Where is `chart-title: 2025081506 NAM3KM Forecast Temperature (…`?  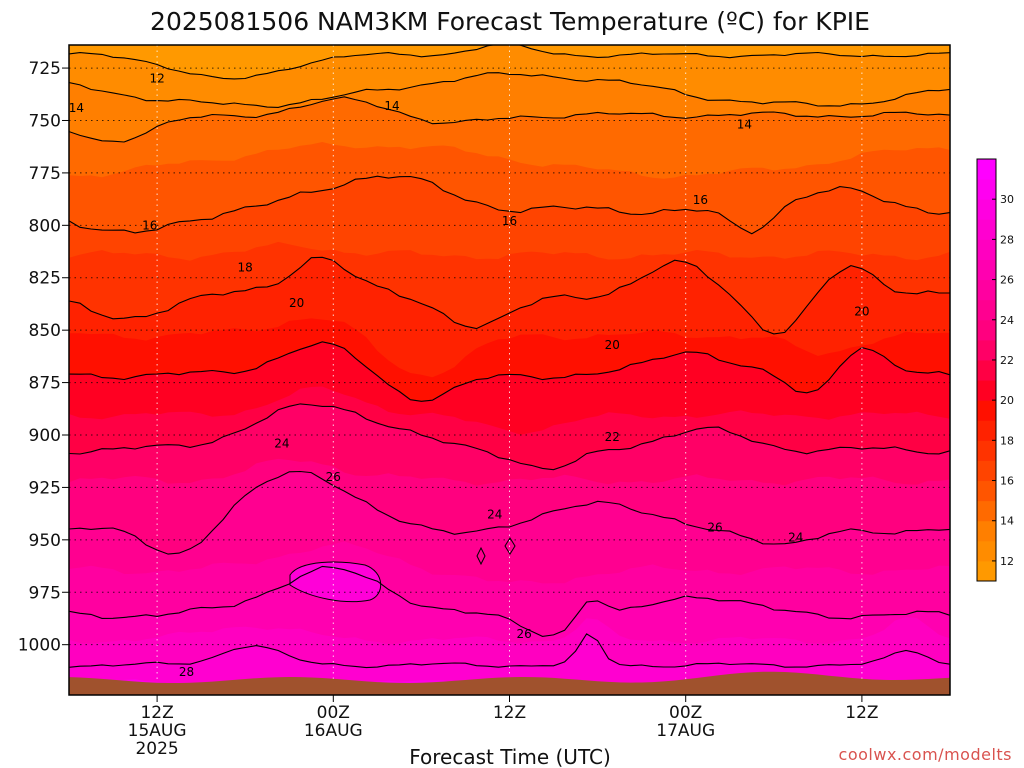 chart-title: 2025081506 NAM3KM Forecast Temperature (… is located at coordinates (510, 21).